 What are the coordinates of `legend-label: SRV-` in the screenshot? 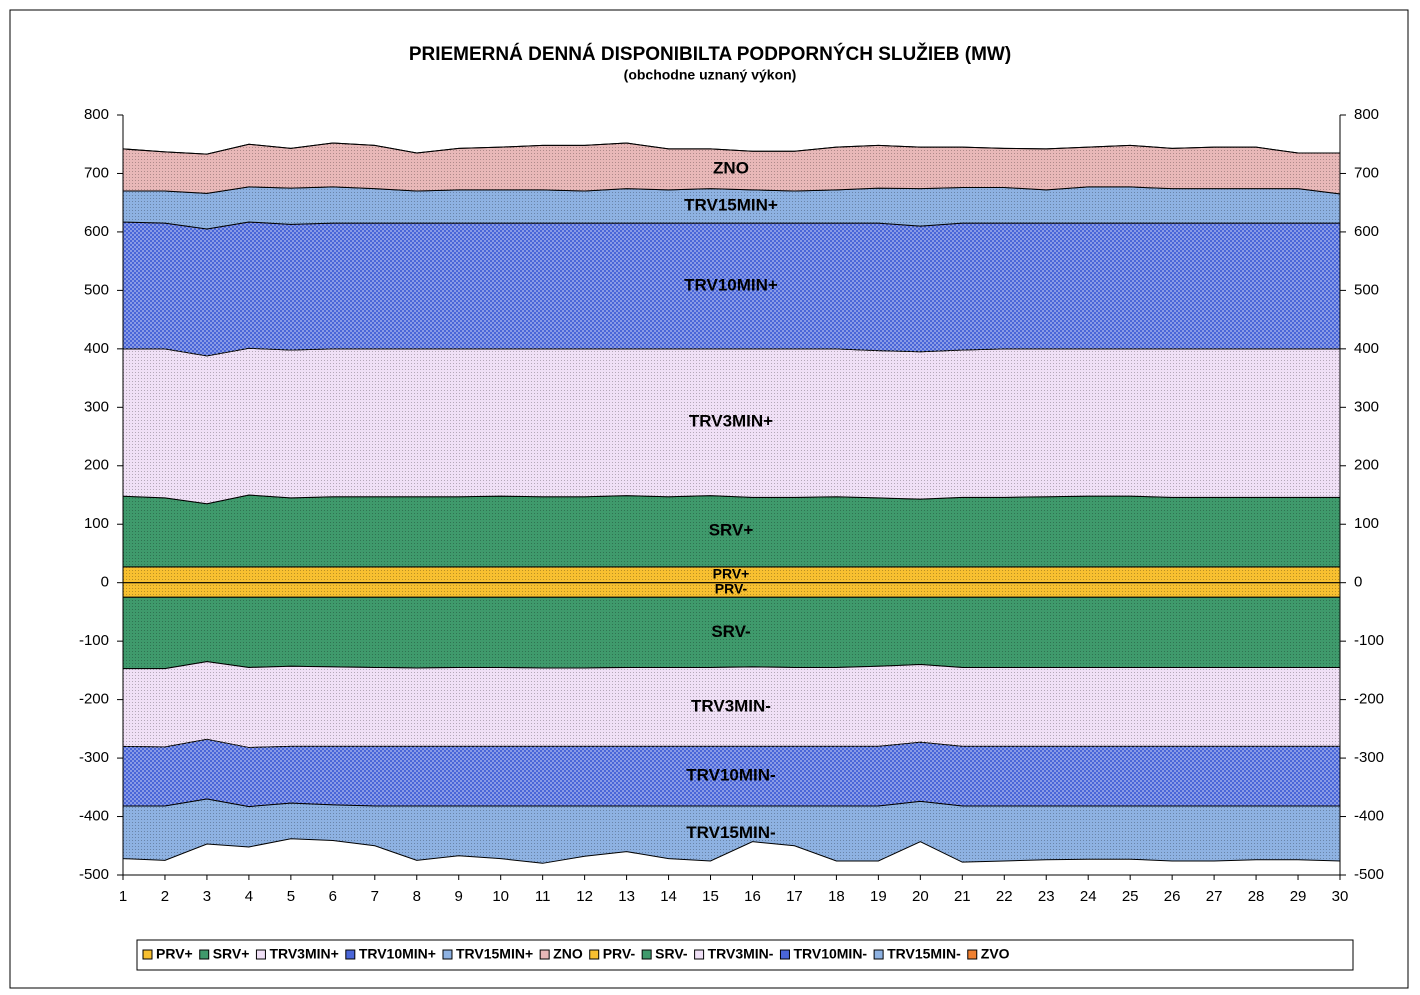 It's located at (671, 954).